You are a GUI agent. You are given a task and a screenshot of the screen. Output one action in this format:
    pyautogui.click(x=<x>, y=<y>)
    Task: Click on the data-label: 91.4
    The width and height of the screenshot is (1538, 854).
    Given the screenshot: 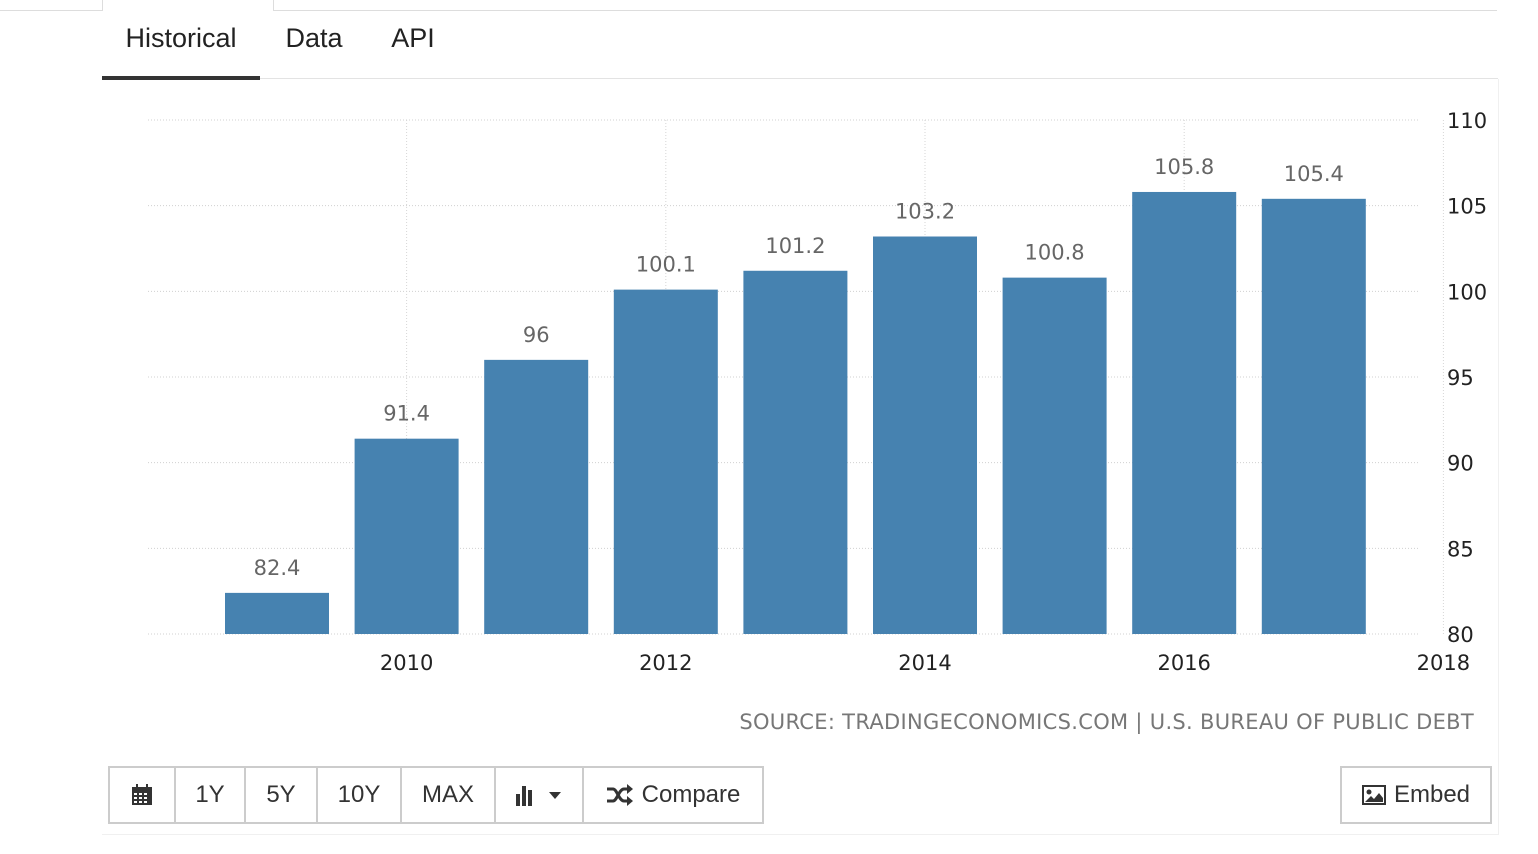 What is the action you would take?
    pyautogui.click(x=406, y=414)
    